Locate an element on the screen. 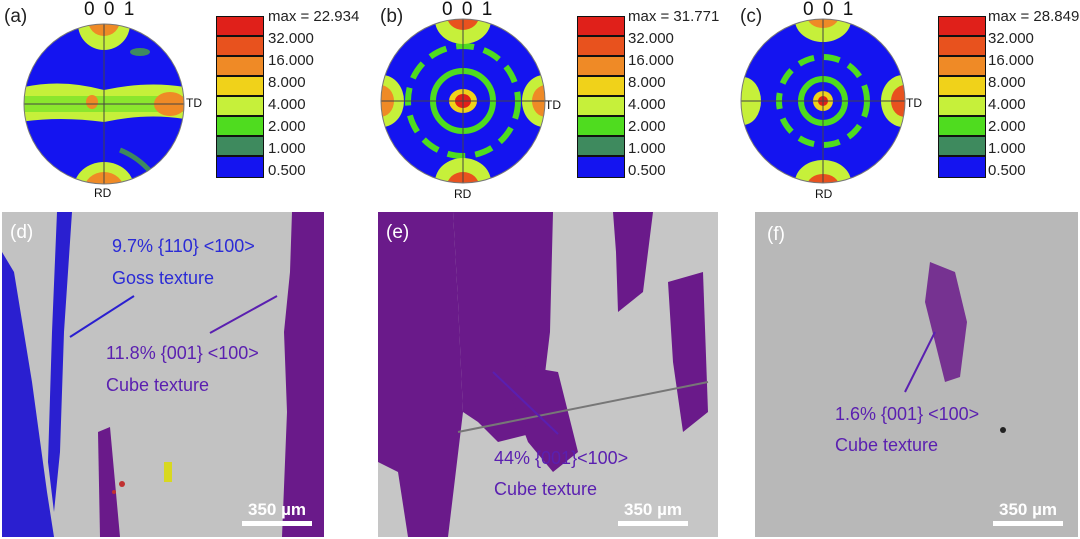  goss-percentage: 9.7% {110} <100> is located at coordinates (183, 246).